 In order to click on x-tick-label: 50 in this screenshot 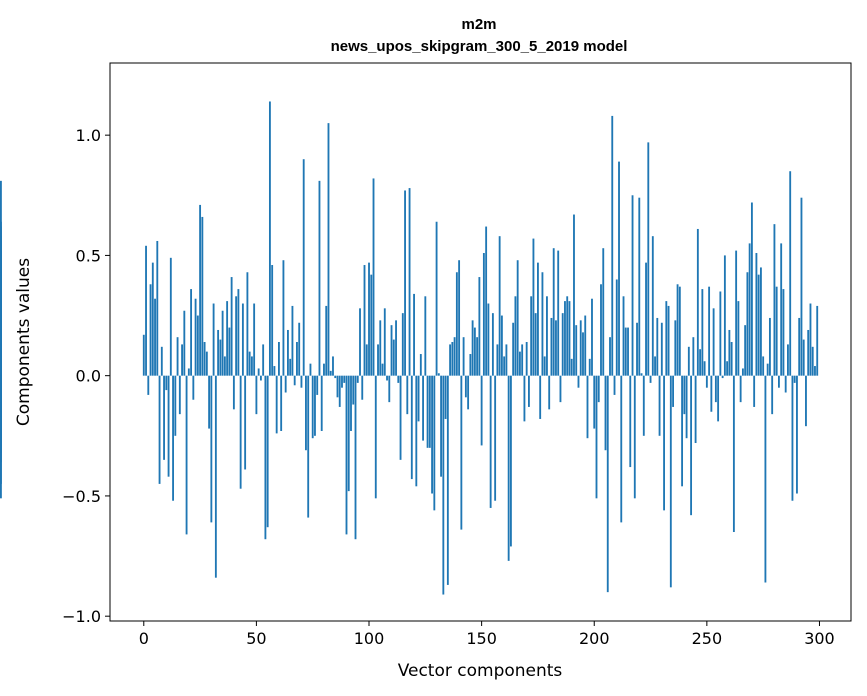, I will do `click(256, 638)`.